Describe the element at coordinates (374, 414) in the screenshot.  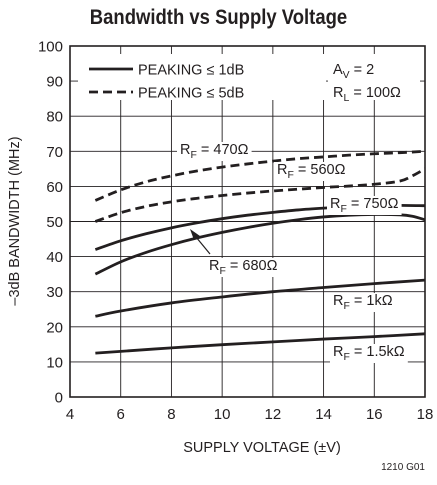
I see `x-tick-label: 16` at that location.